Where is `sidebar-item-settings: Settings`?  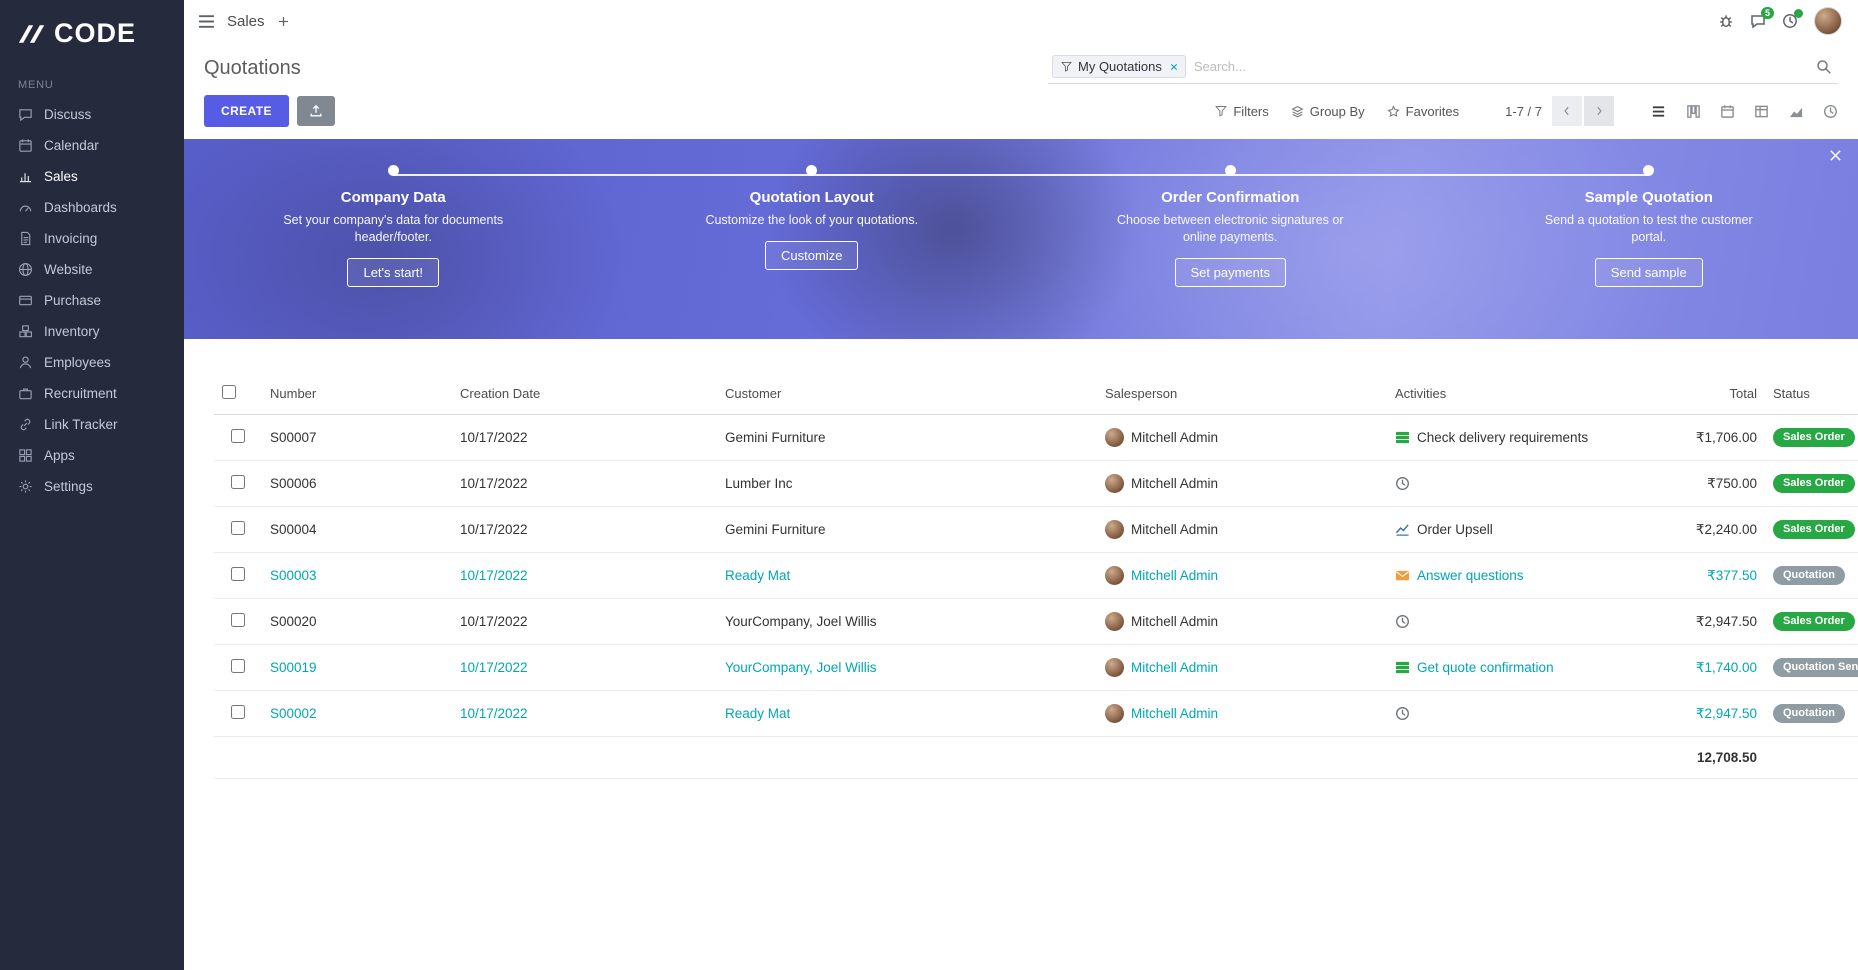
sidebar-item-settings: Settings is located at coordinates (92, 486).